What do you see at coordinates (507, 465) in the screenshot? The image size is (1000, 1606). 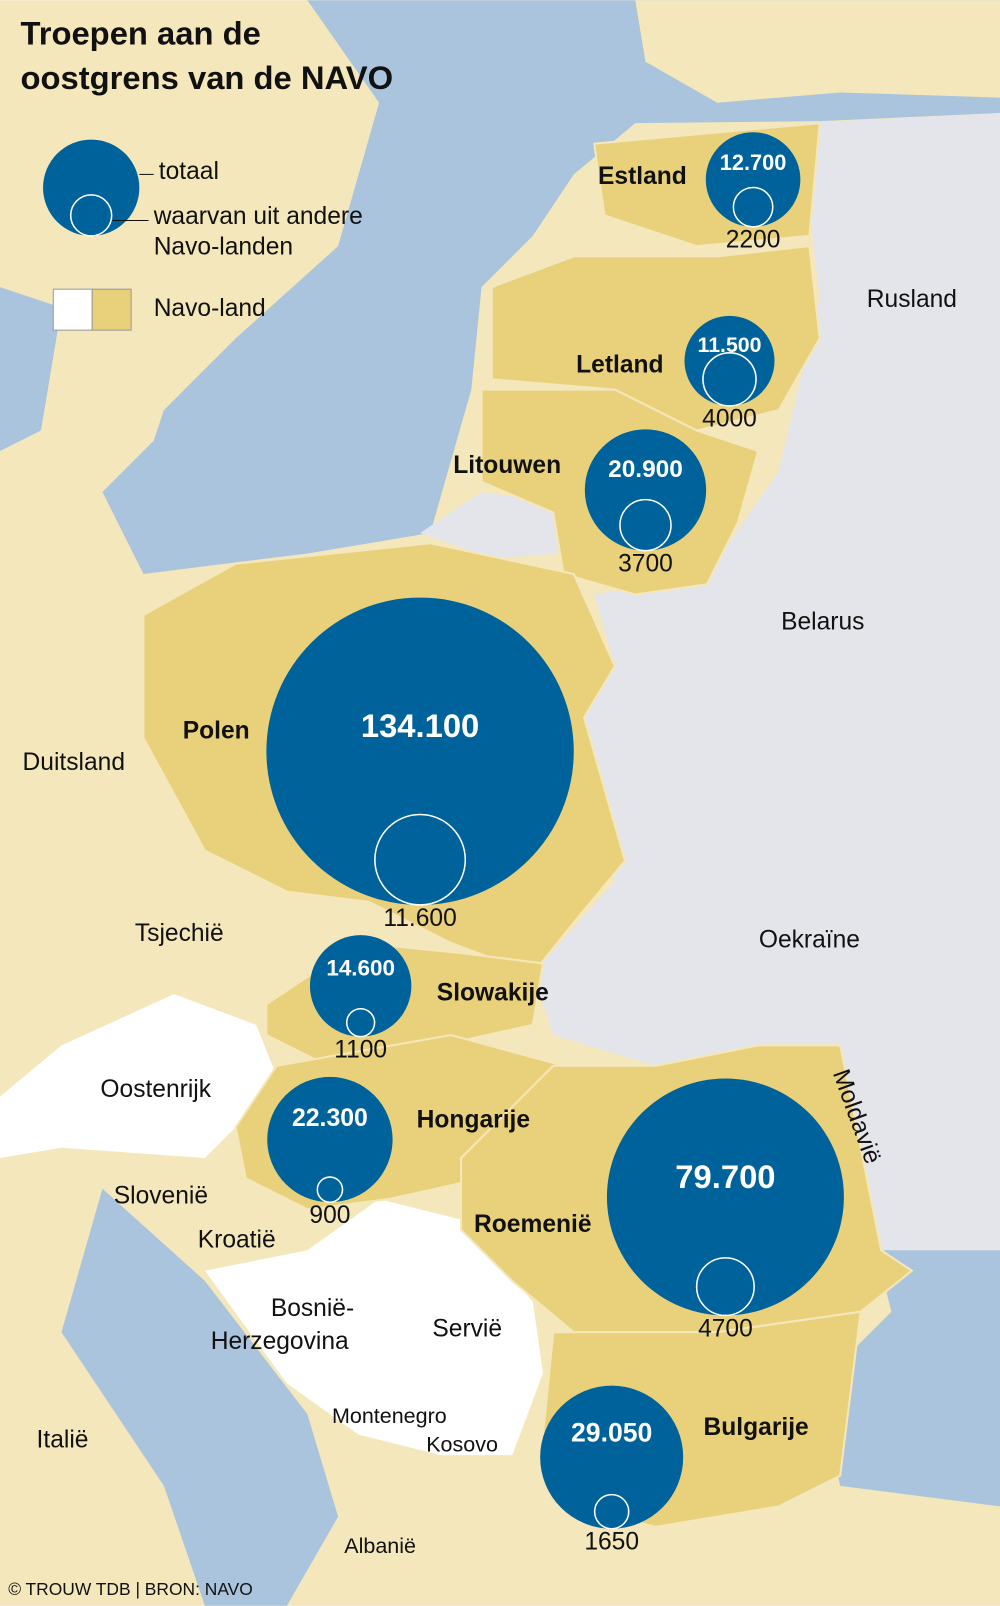 I see `country-name: Litouwen` at bounding box center [507, 465].